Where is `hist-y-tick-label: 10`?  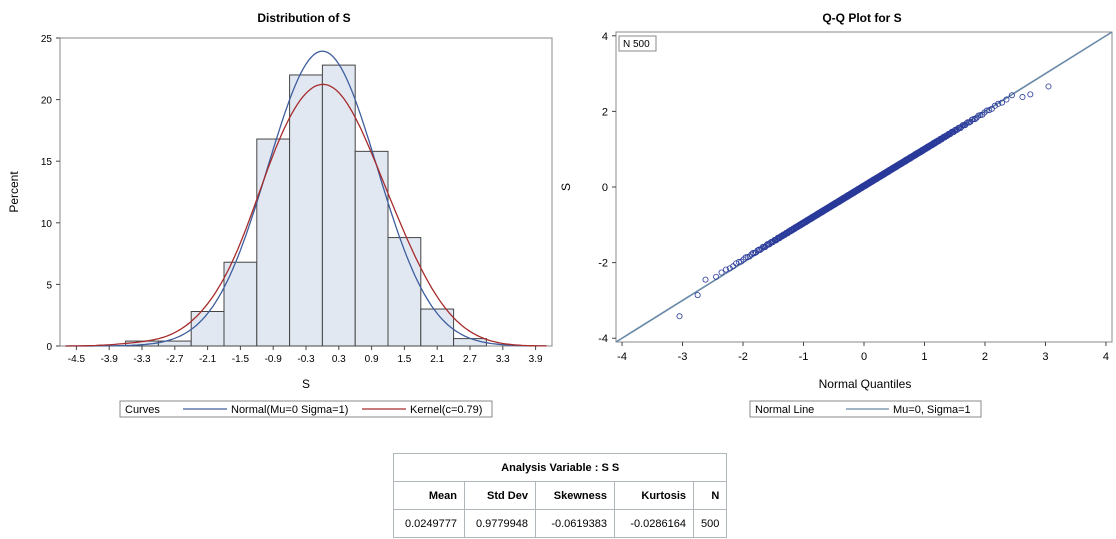 hist-y-tick-label: 10 is located at coordinates (47, 224).